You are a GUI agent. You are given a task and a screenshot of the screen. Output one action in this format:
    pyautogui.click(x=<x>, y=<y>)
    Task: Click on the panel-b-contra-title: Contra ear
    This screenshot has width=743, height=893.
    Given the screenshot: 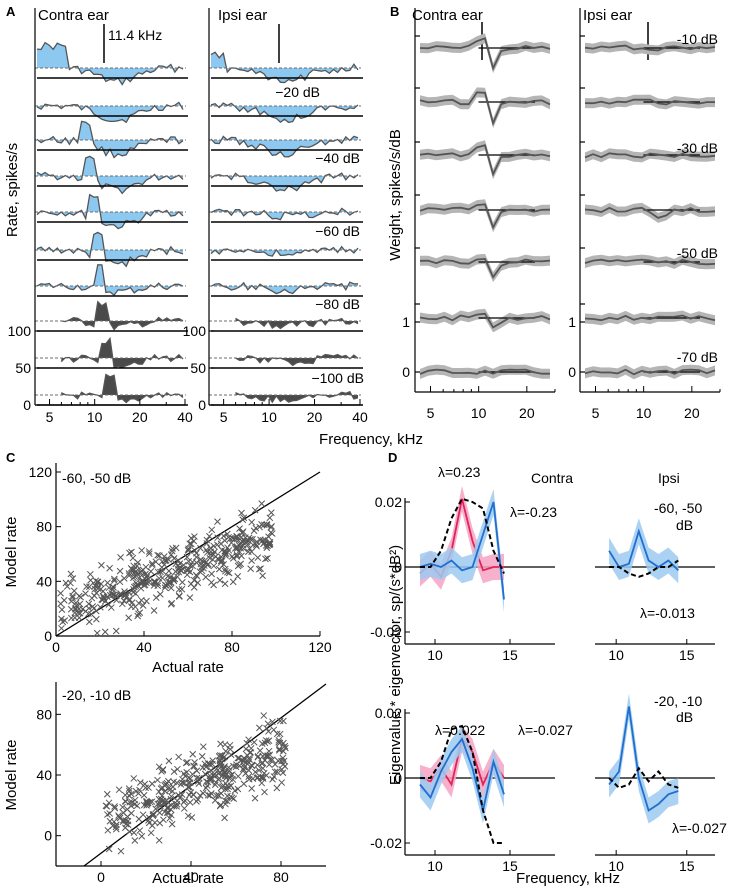 What is the action you would take?
    pyautogui.click(x=447, y=15)
    